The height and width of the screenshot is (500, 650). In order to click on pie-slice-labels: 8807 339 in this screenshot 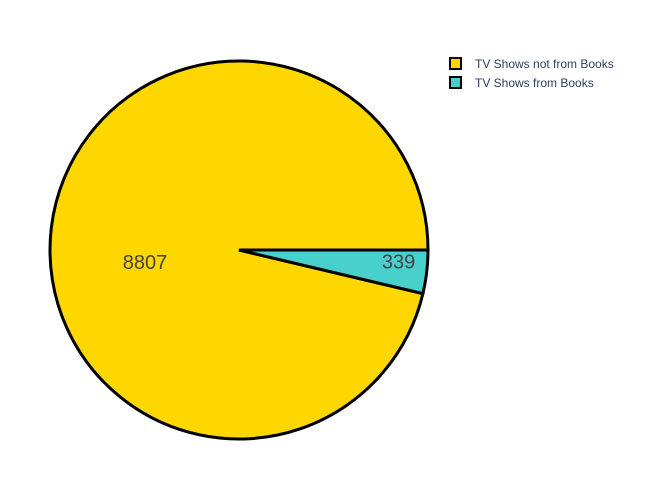, I will do `click(269, 263)`.